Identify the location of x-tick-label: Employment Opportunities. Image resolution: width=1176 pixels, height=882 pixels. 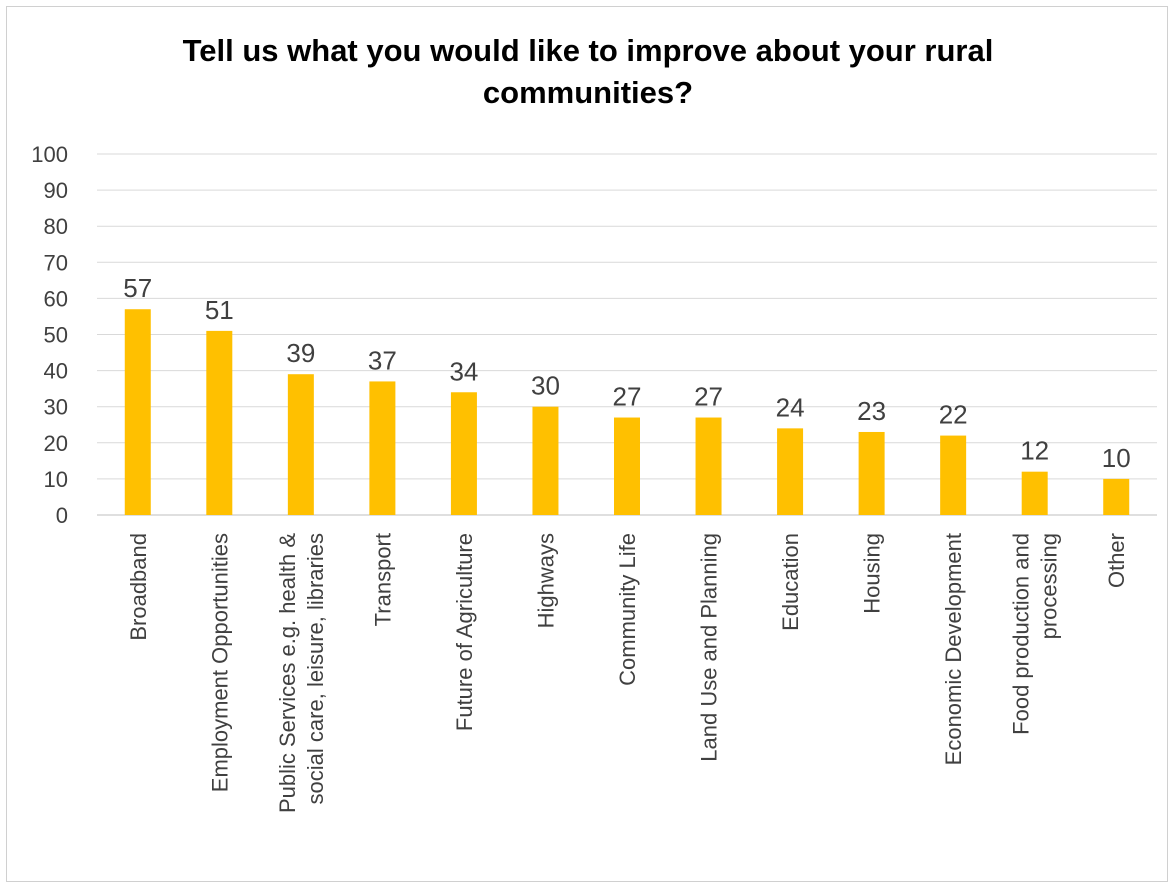
(219, 662).